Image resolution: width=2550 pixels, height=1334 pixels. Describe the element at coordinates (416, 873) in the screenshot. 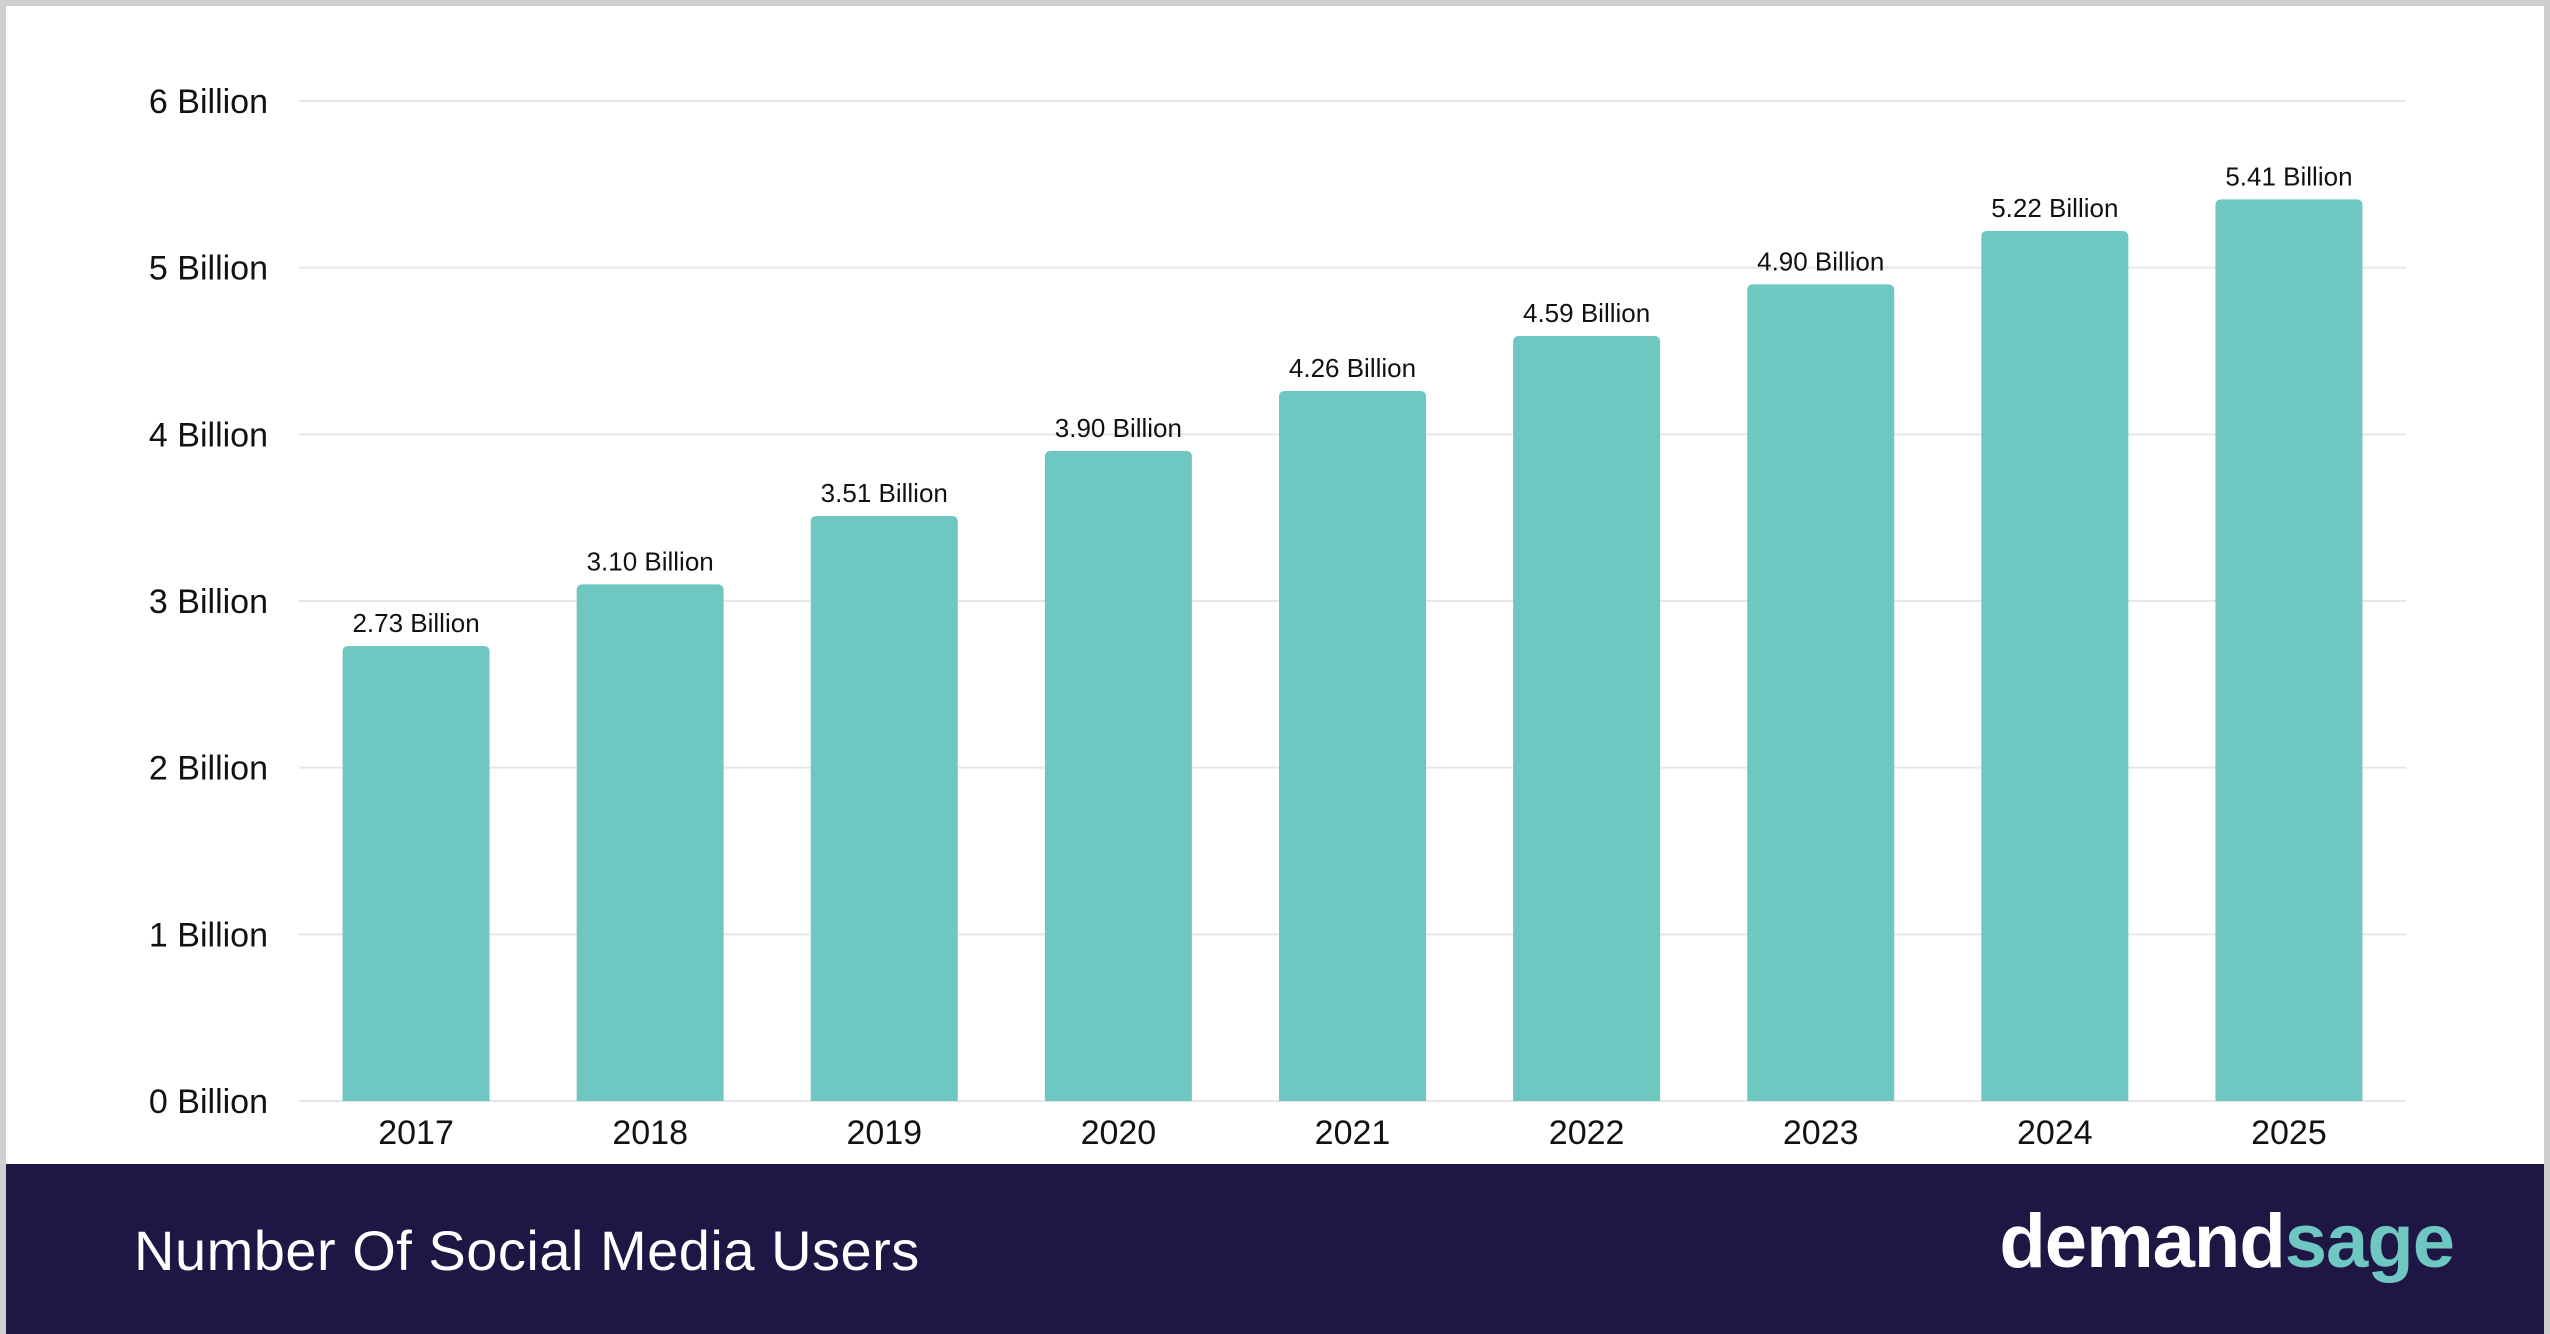

I see `bar-2017` at that location.